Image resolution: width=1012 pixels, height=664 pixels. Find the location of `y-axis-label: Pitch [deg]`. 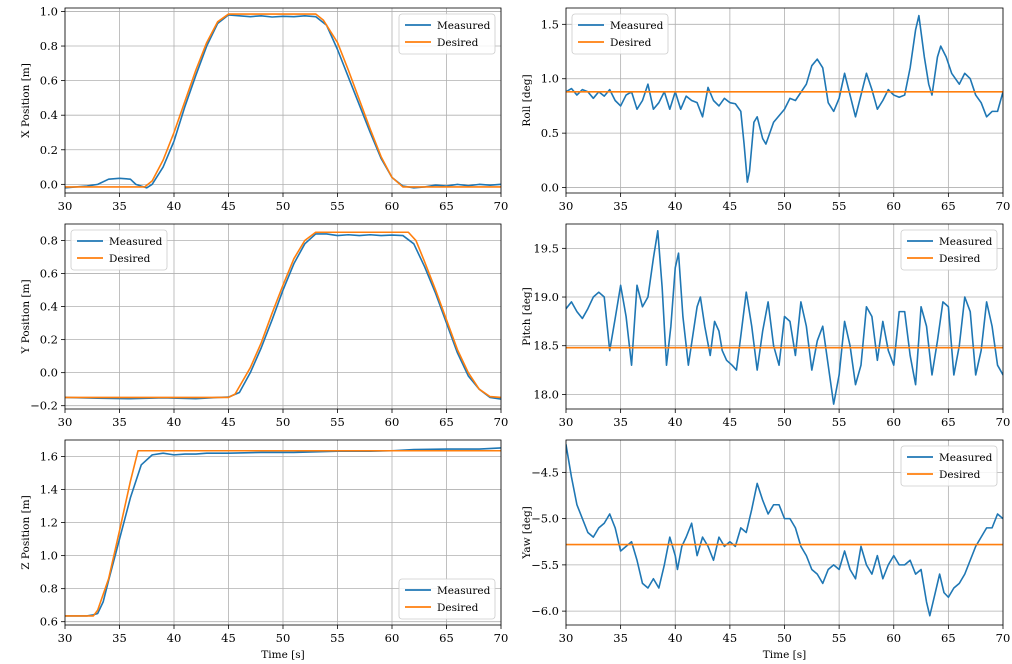

y-axis-label: Pitch [deg] is located at coordinates (527, 316).